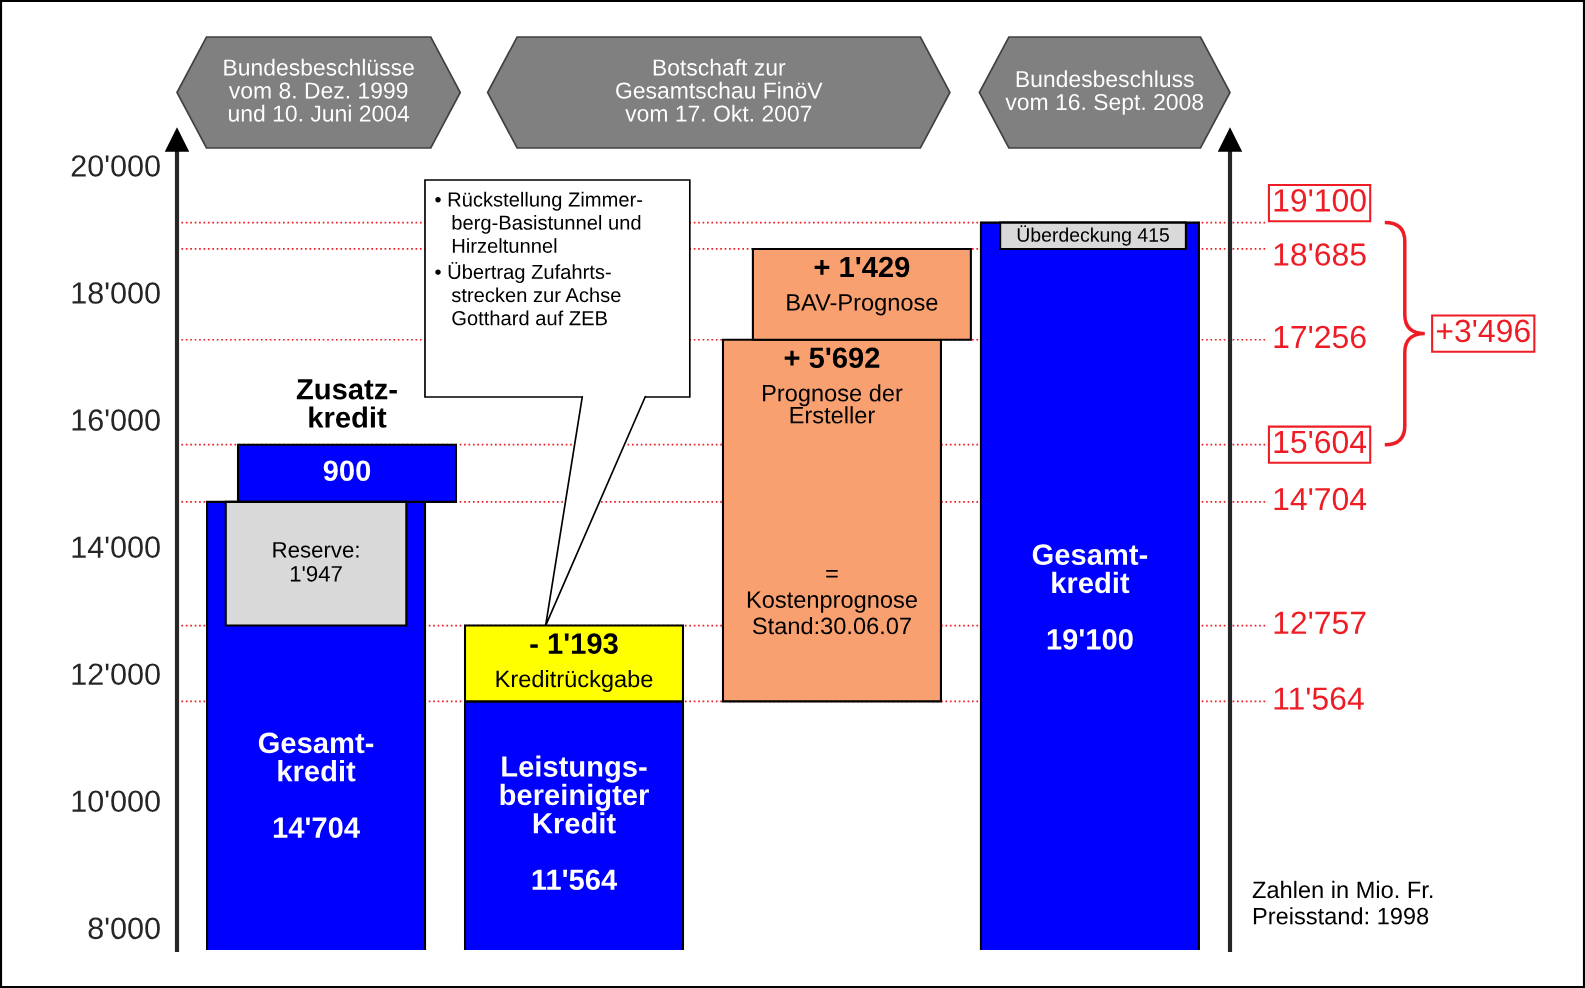 Image resolution: width=1585 pixels, height=988 pixels. What do you see at coordinates (124, 928) in the screenshot?
I see `y-tick-label: 8'000` at bounding box center [124, 928].